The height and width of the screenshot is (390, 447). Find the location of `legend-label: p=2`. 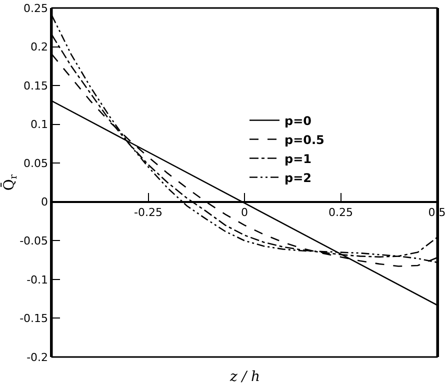

legend-label: p=2 is located at coordinates (298, 177).